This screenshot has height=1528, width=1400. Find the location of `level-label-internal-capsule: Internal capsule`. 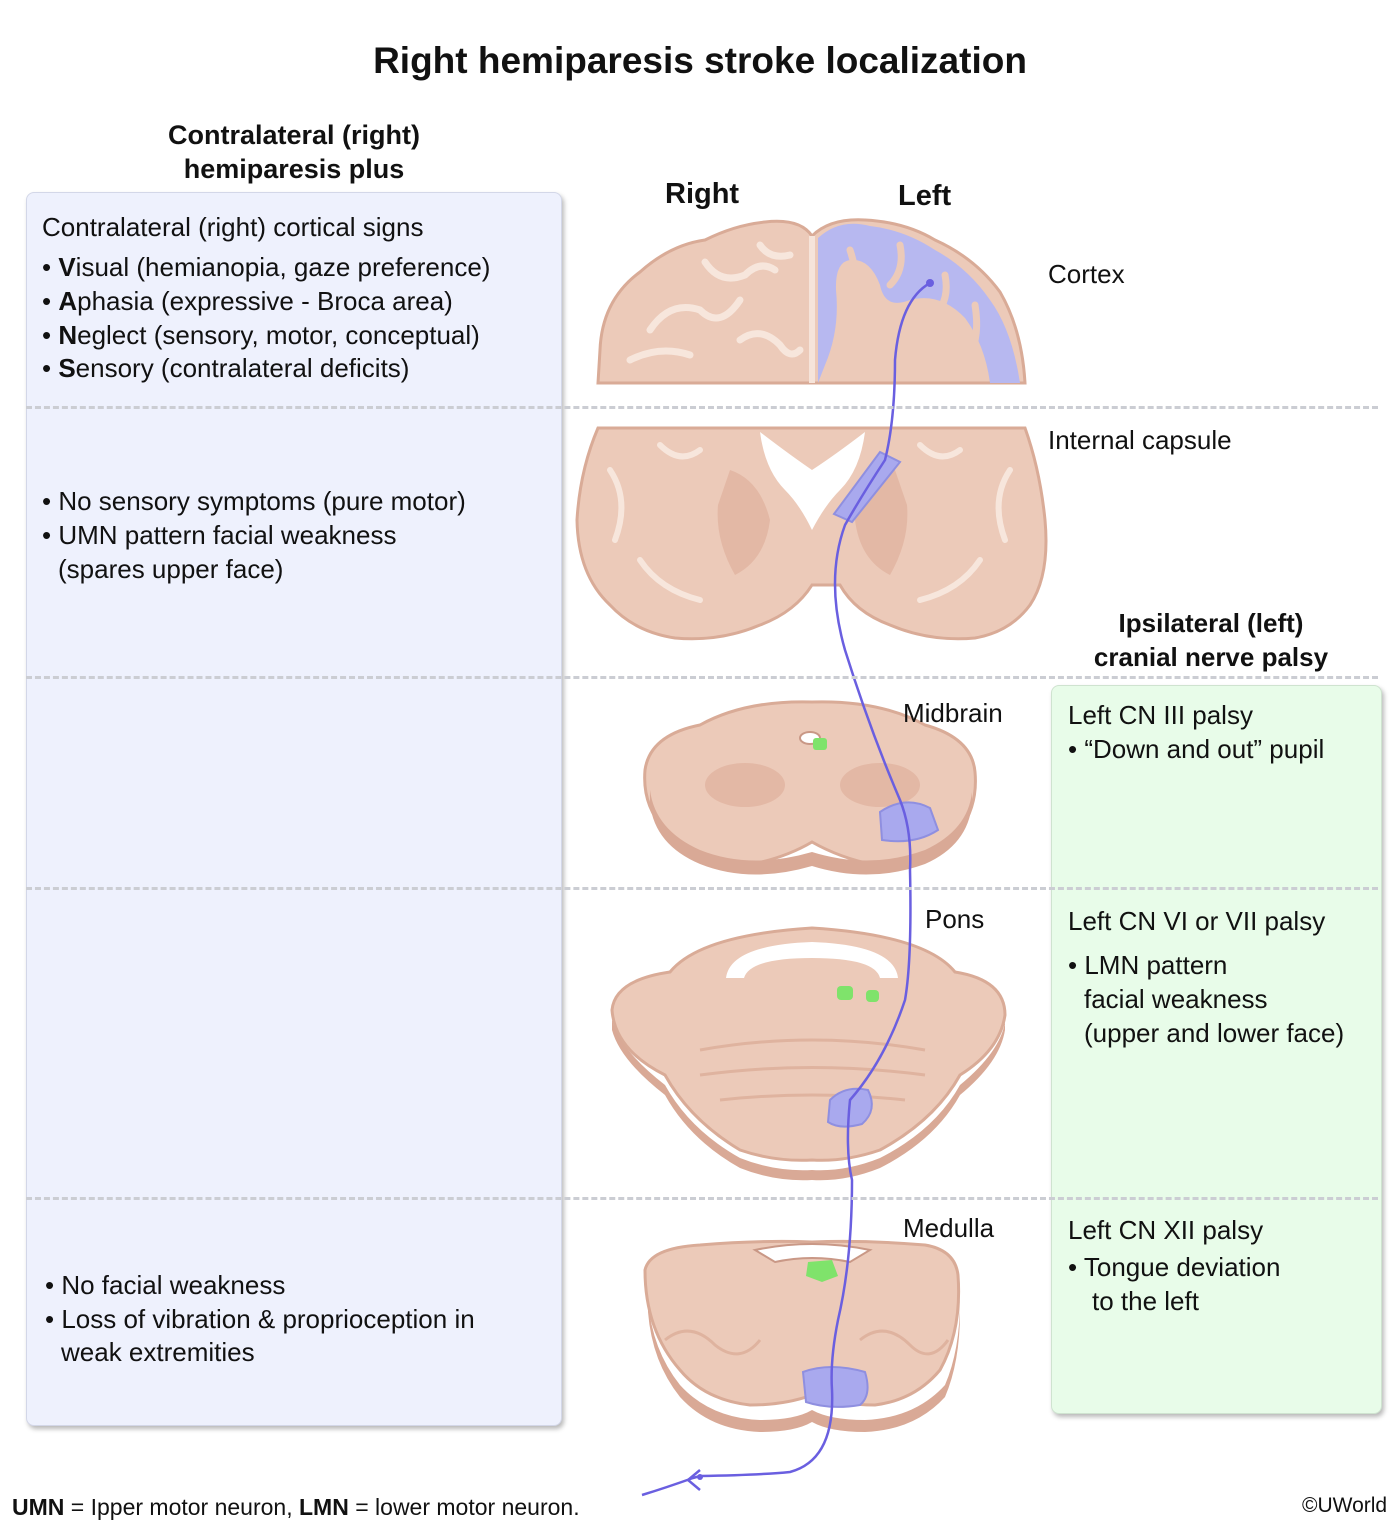

level-label-internal-capsule: Internal capsule is located at coordinates (1140, 440).